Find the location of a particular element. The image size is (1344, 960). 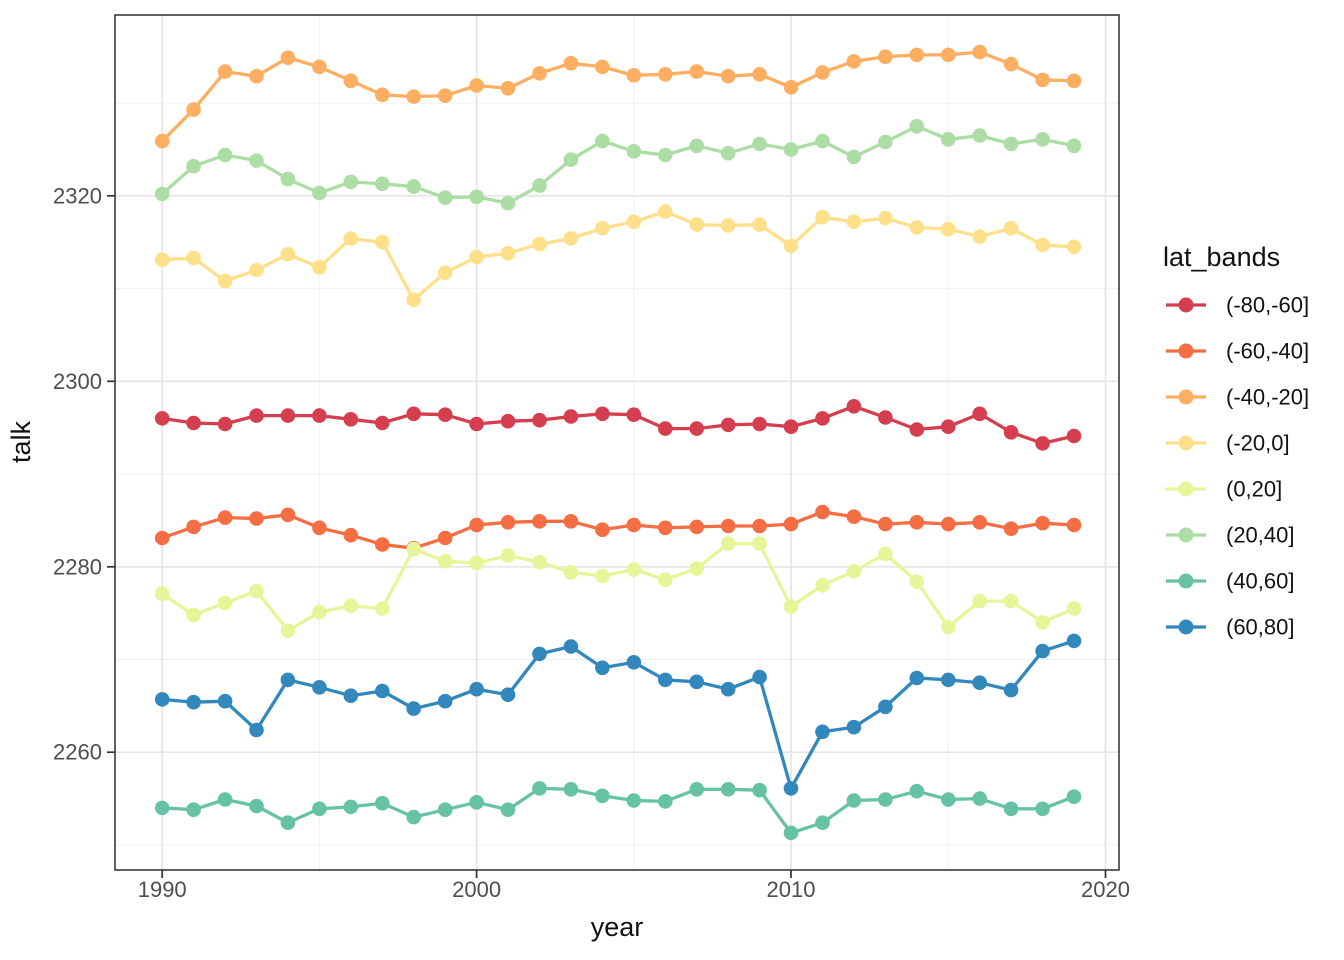

series-(60,80] is located at coordinates (618, 714).